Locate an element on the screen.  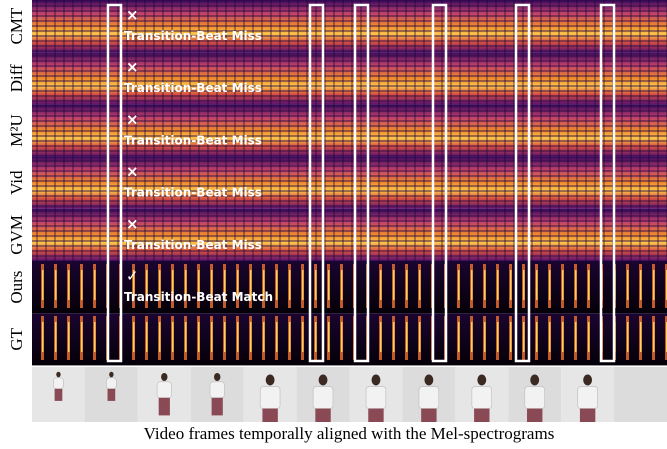
video-frame is located at coordinates (640, 394).